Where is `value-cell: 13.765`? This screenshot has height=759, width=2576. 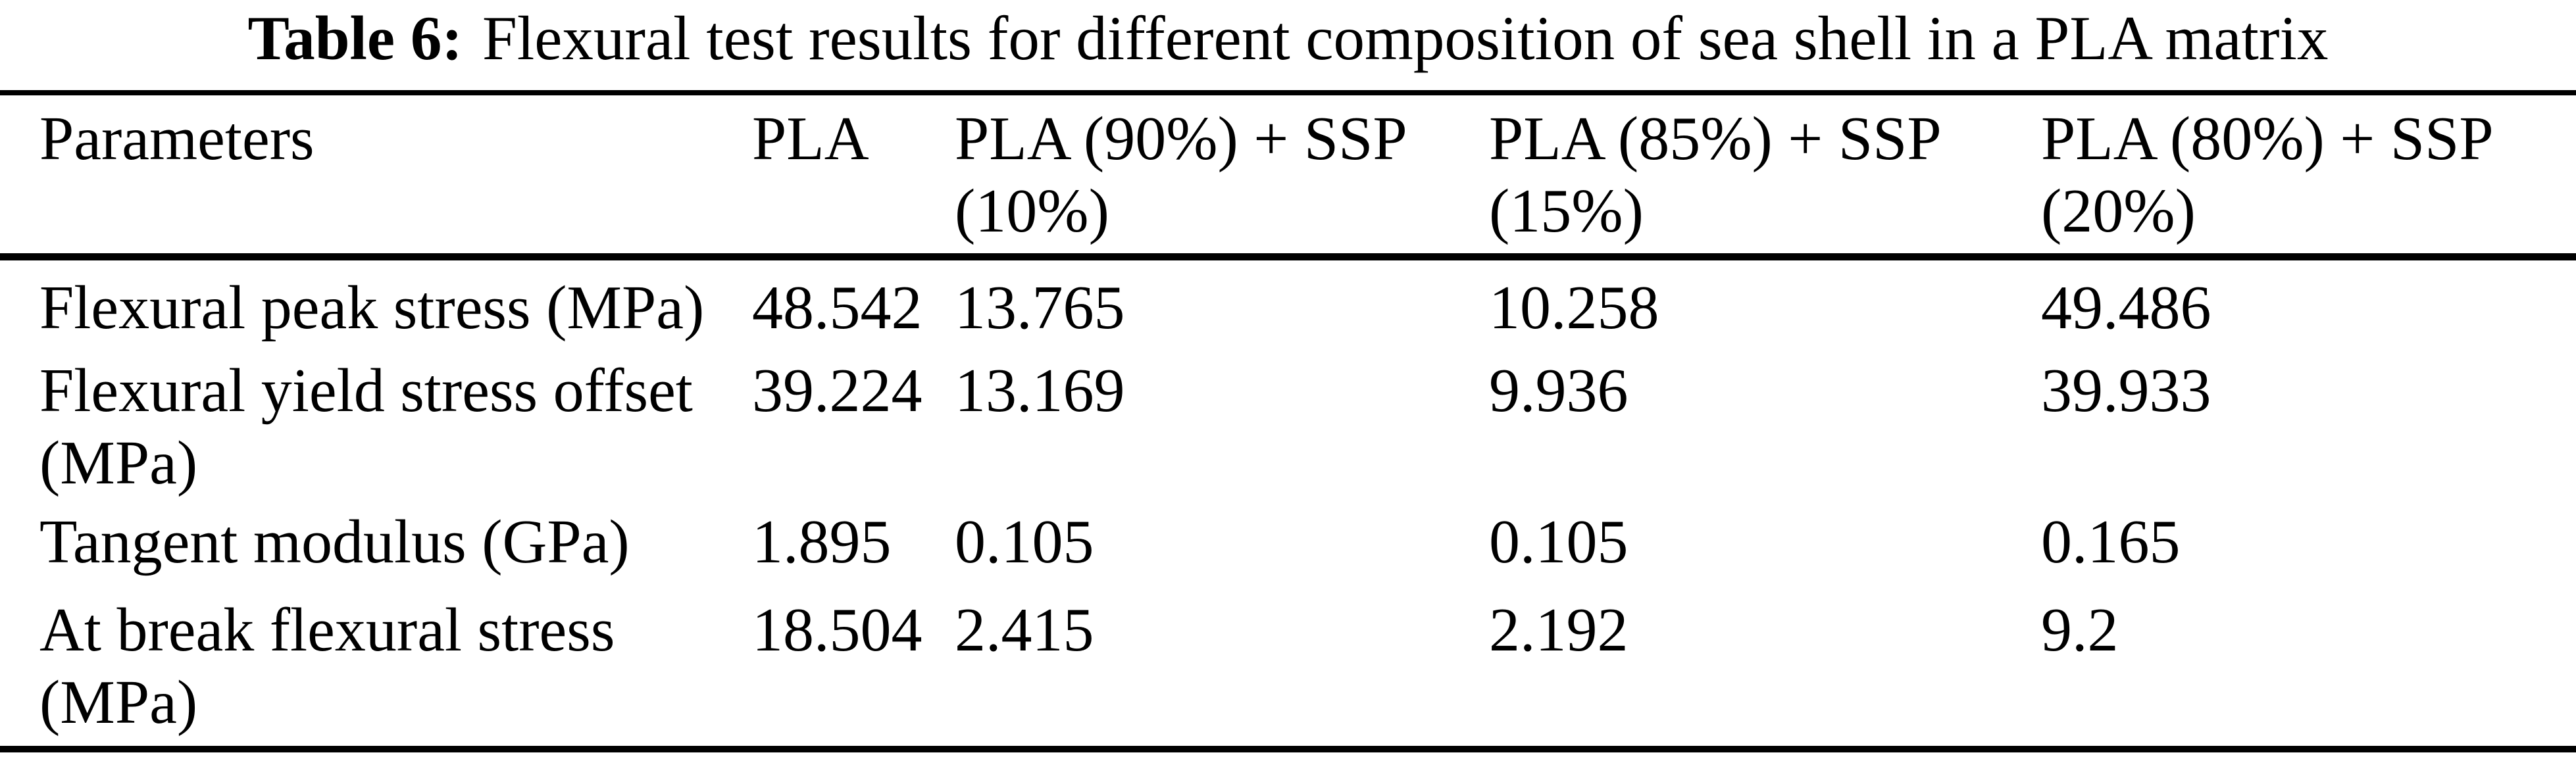 value-cell: 13.765 is located at coordinates (1040, 308).